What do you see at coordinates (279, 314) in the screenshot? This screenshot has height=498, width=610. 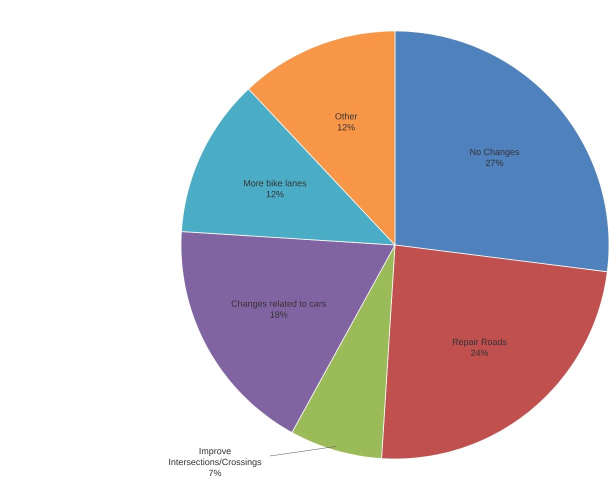 I see `data-label: 18%` at bounding box center [279, 314].